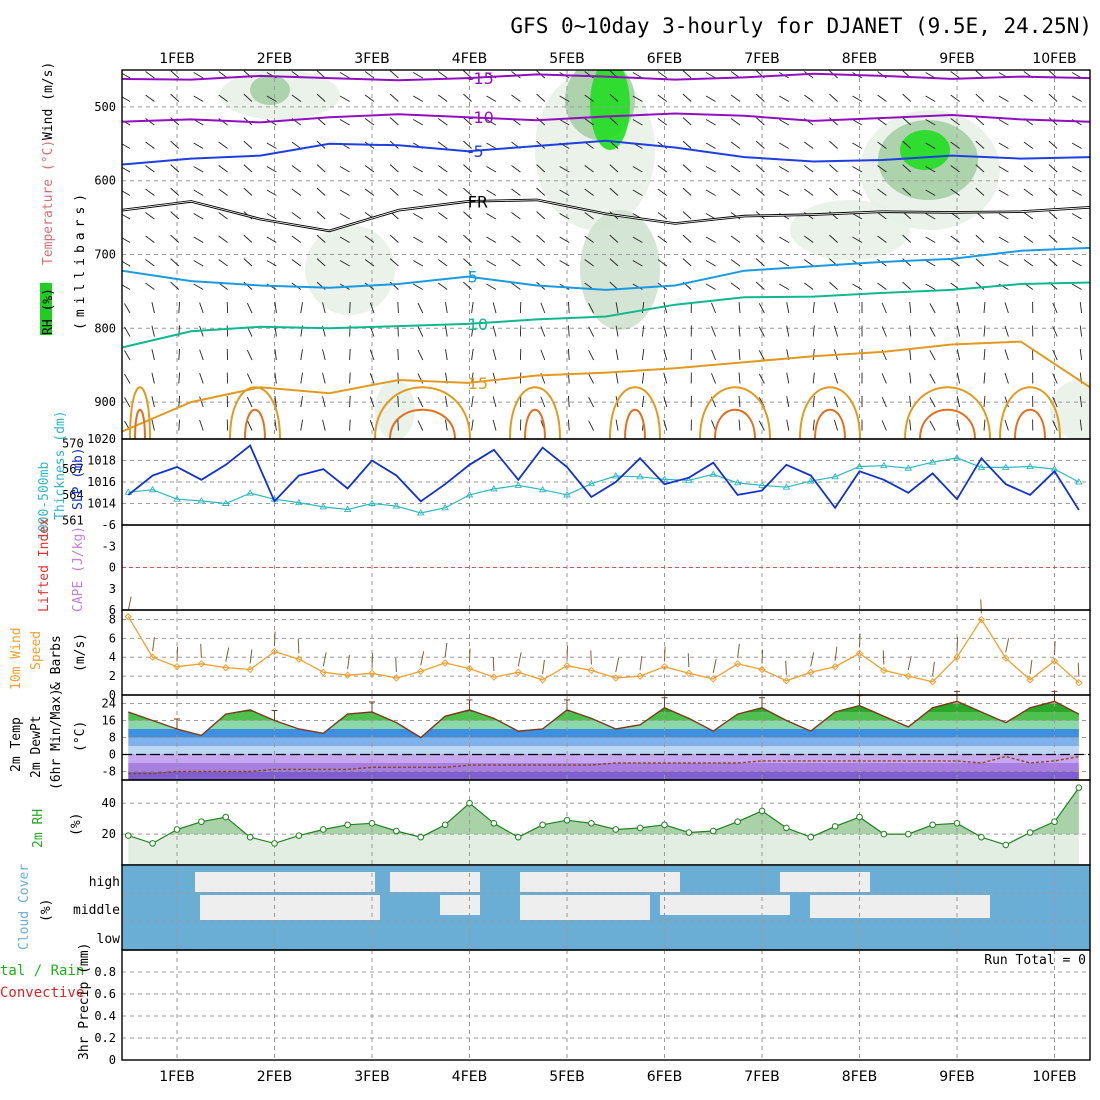 This screenshot has height=1100, width=1100. What do you see at coordinates (859, 700) in the screenshot?
I see `minmax-marker` at bounding box center [859, 700].